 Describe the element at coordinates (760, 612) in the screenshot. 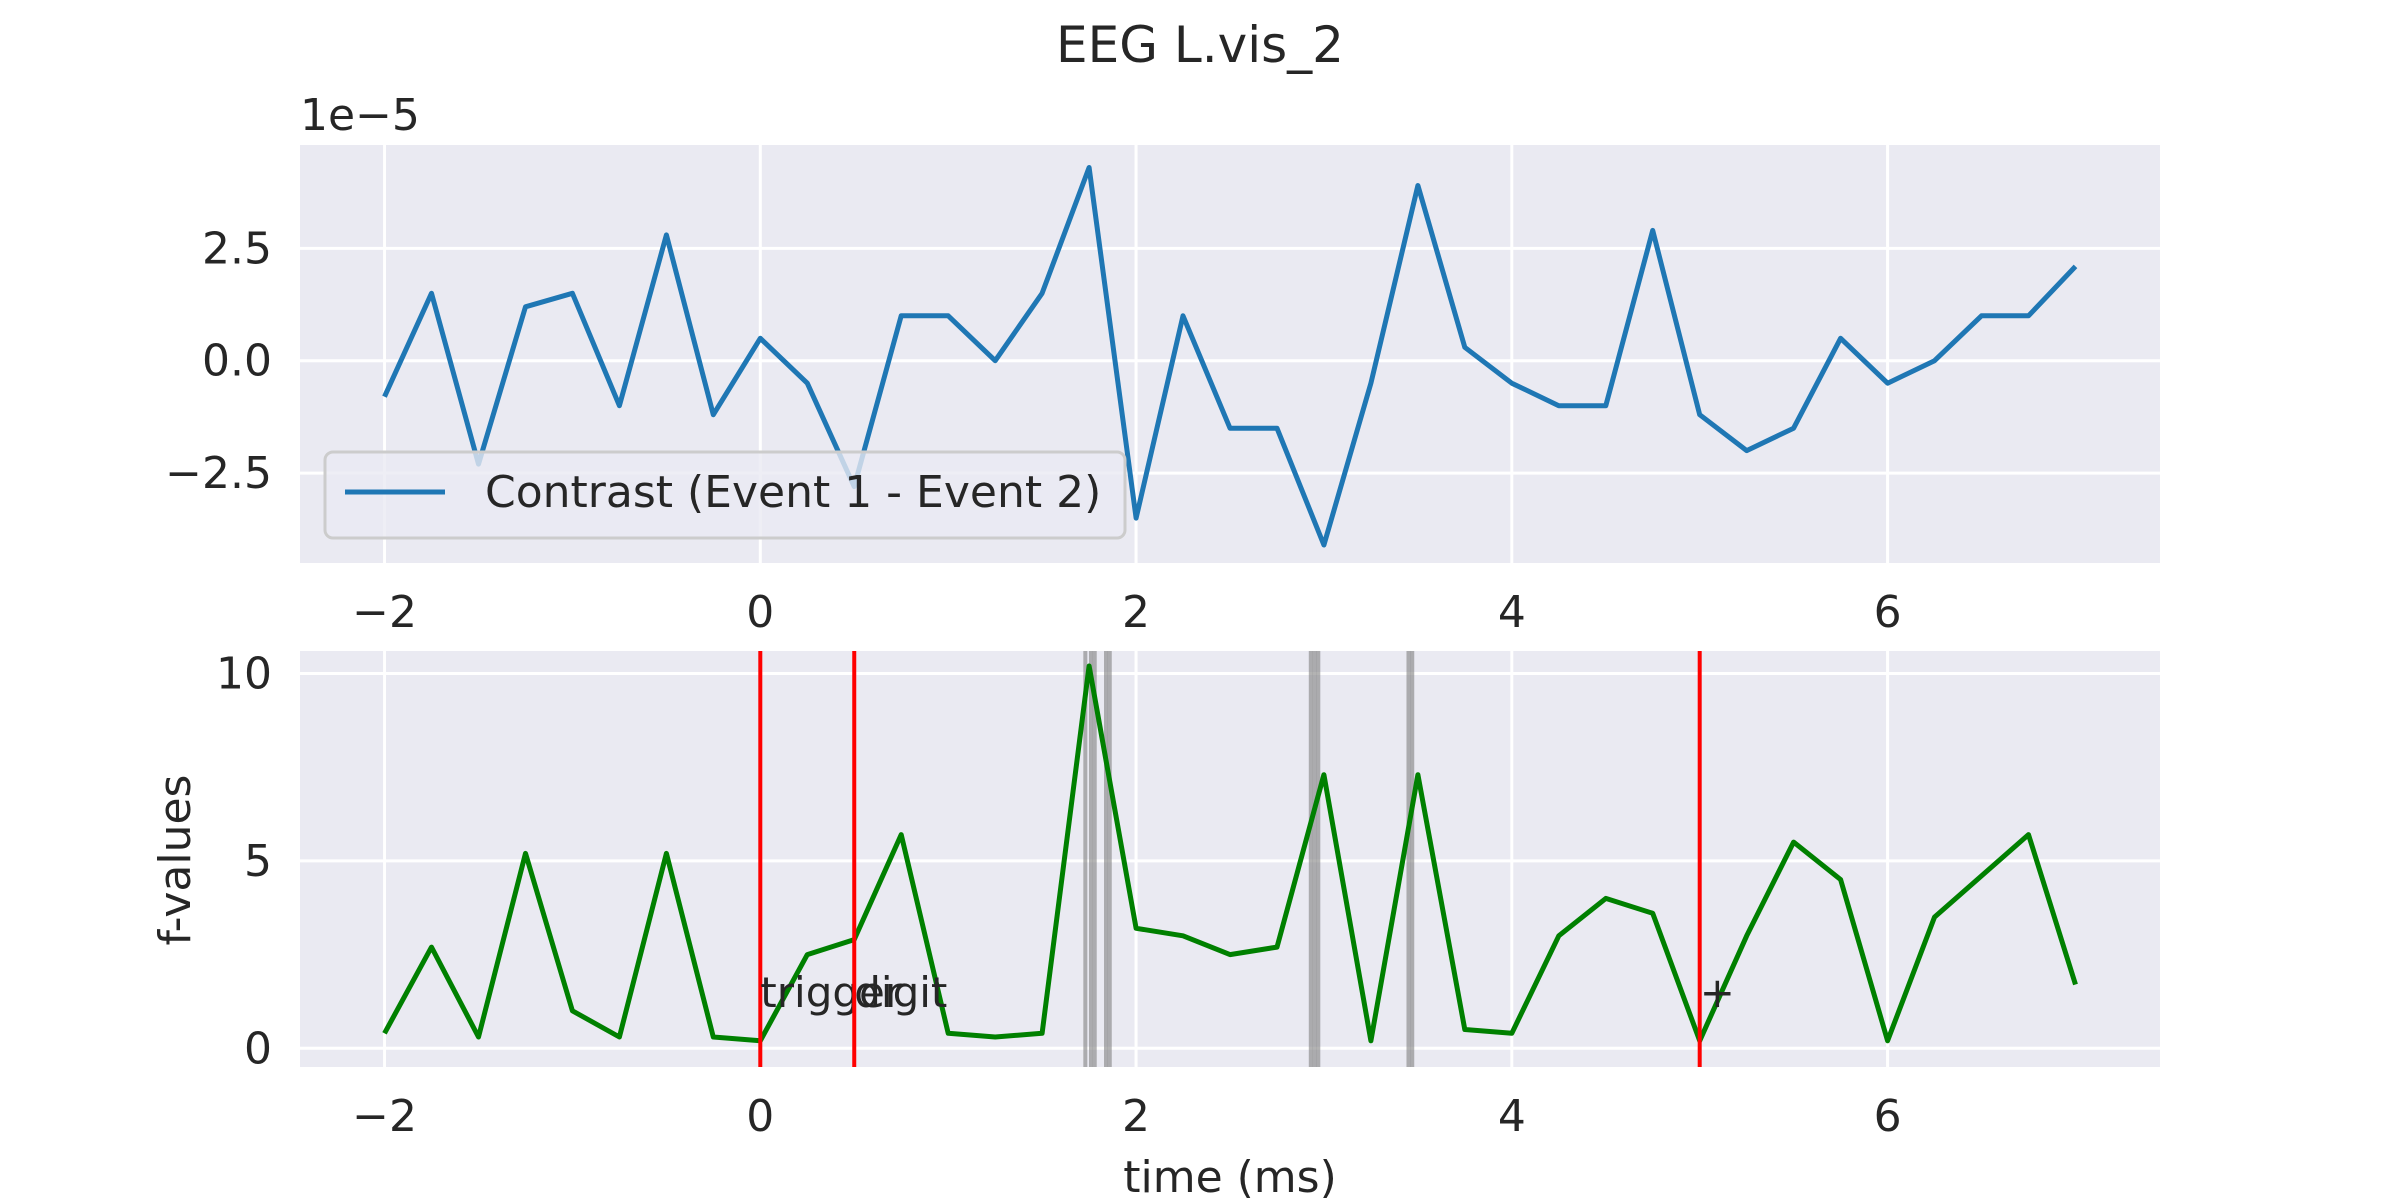

I see `top-x-tick-label: 0` at that location.